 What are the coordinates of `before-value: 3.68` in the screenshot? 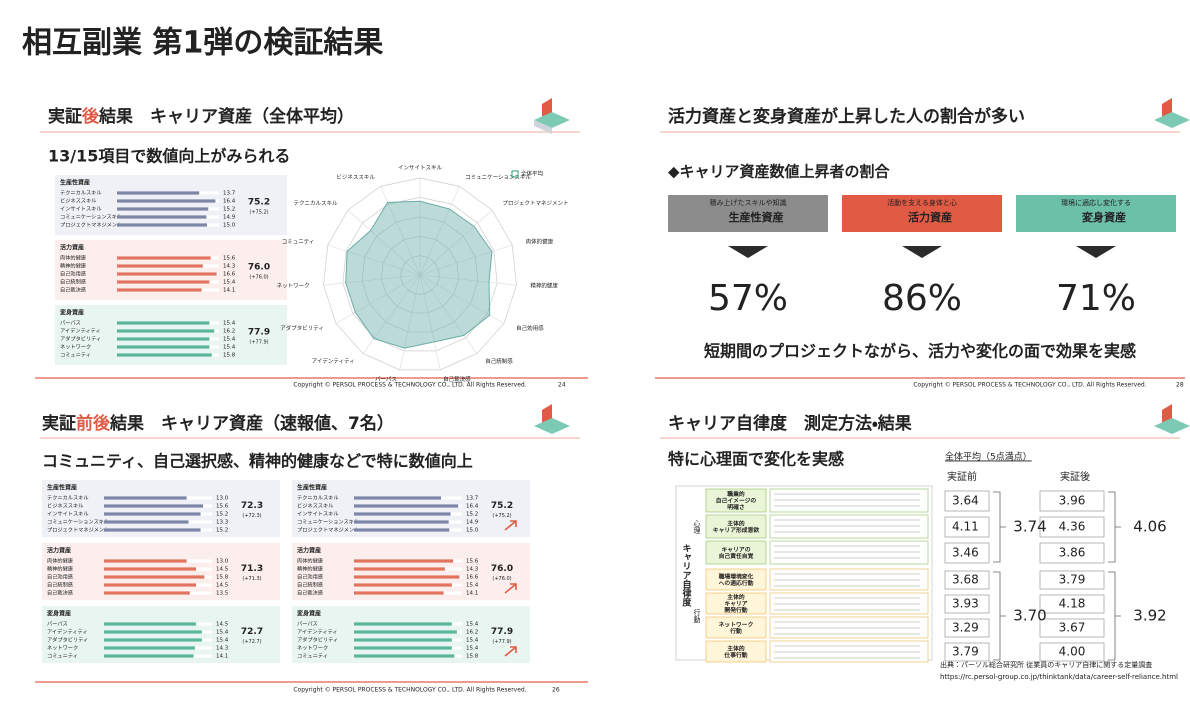 It's located at (965, 580).